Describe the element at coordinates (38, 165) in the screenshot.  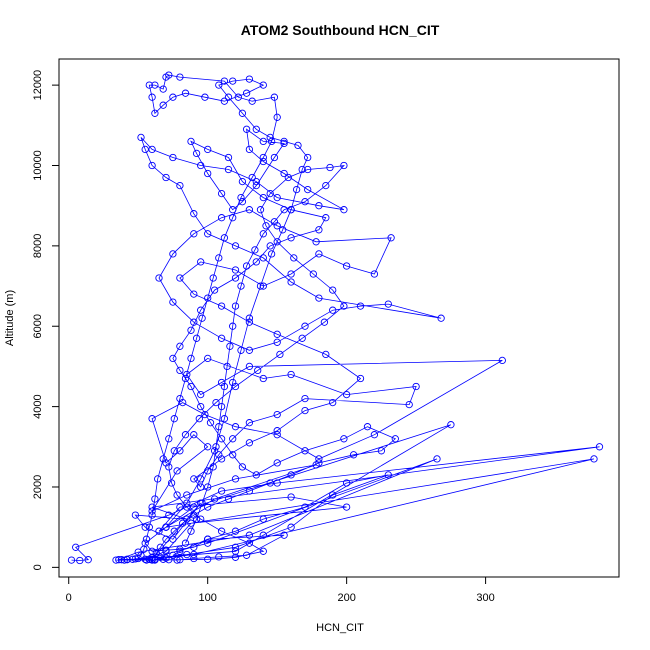
I see `y-tick-label: 10000` at that location.